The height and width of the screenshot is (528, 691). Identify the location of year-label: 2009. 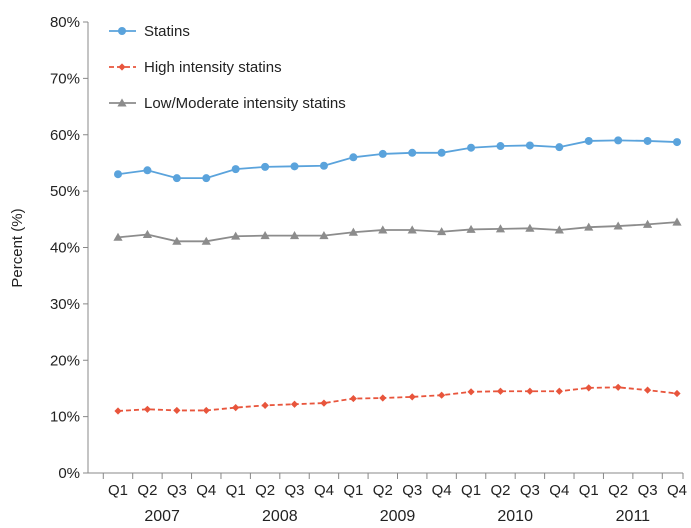
(398, 516).